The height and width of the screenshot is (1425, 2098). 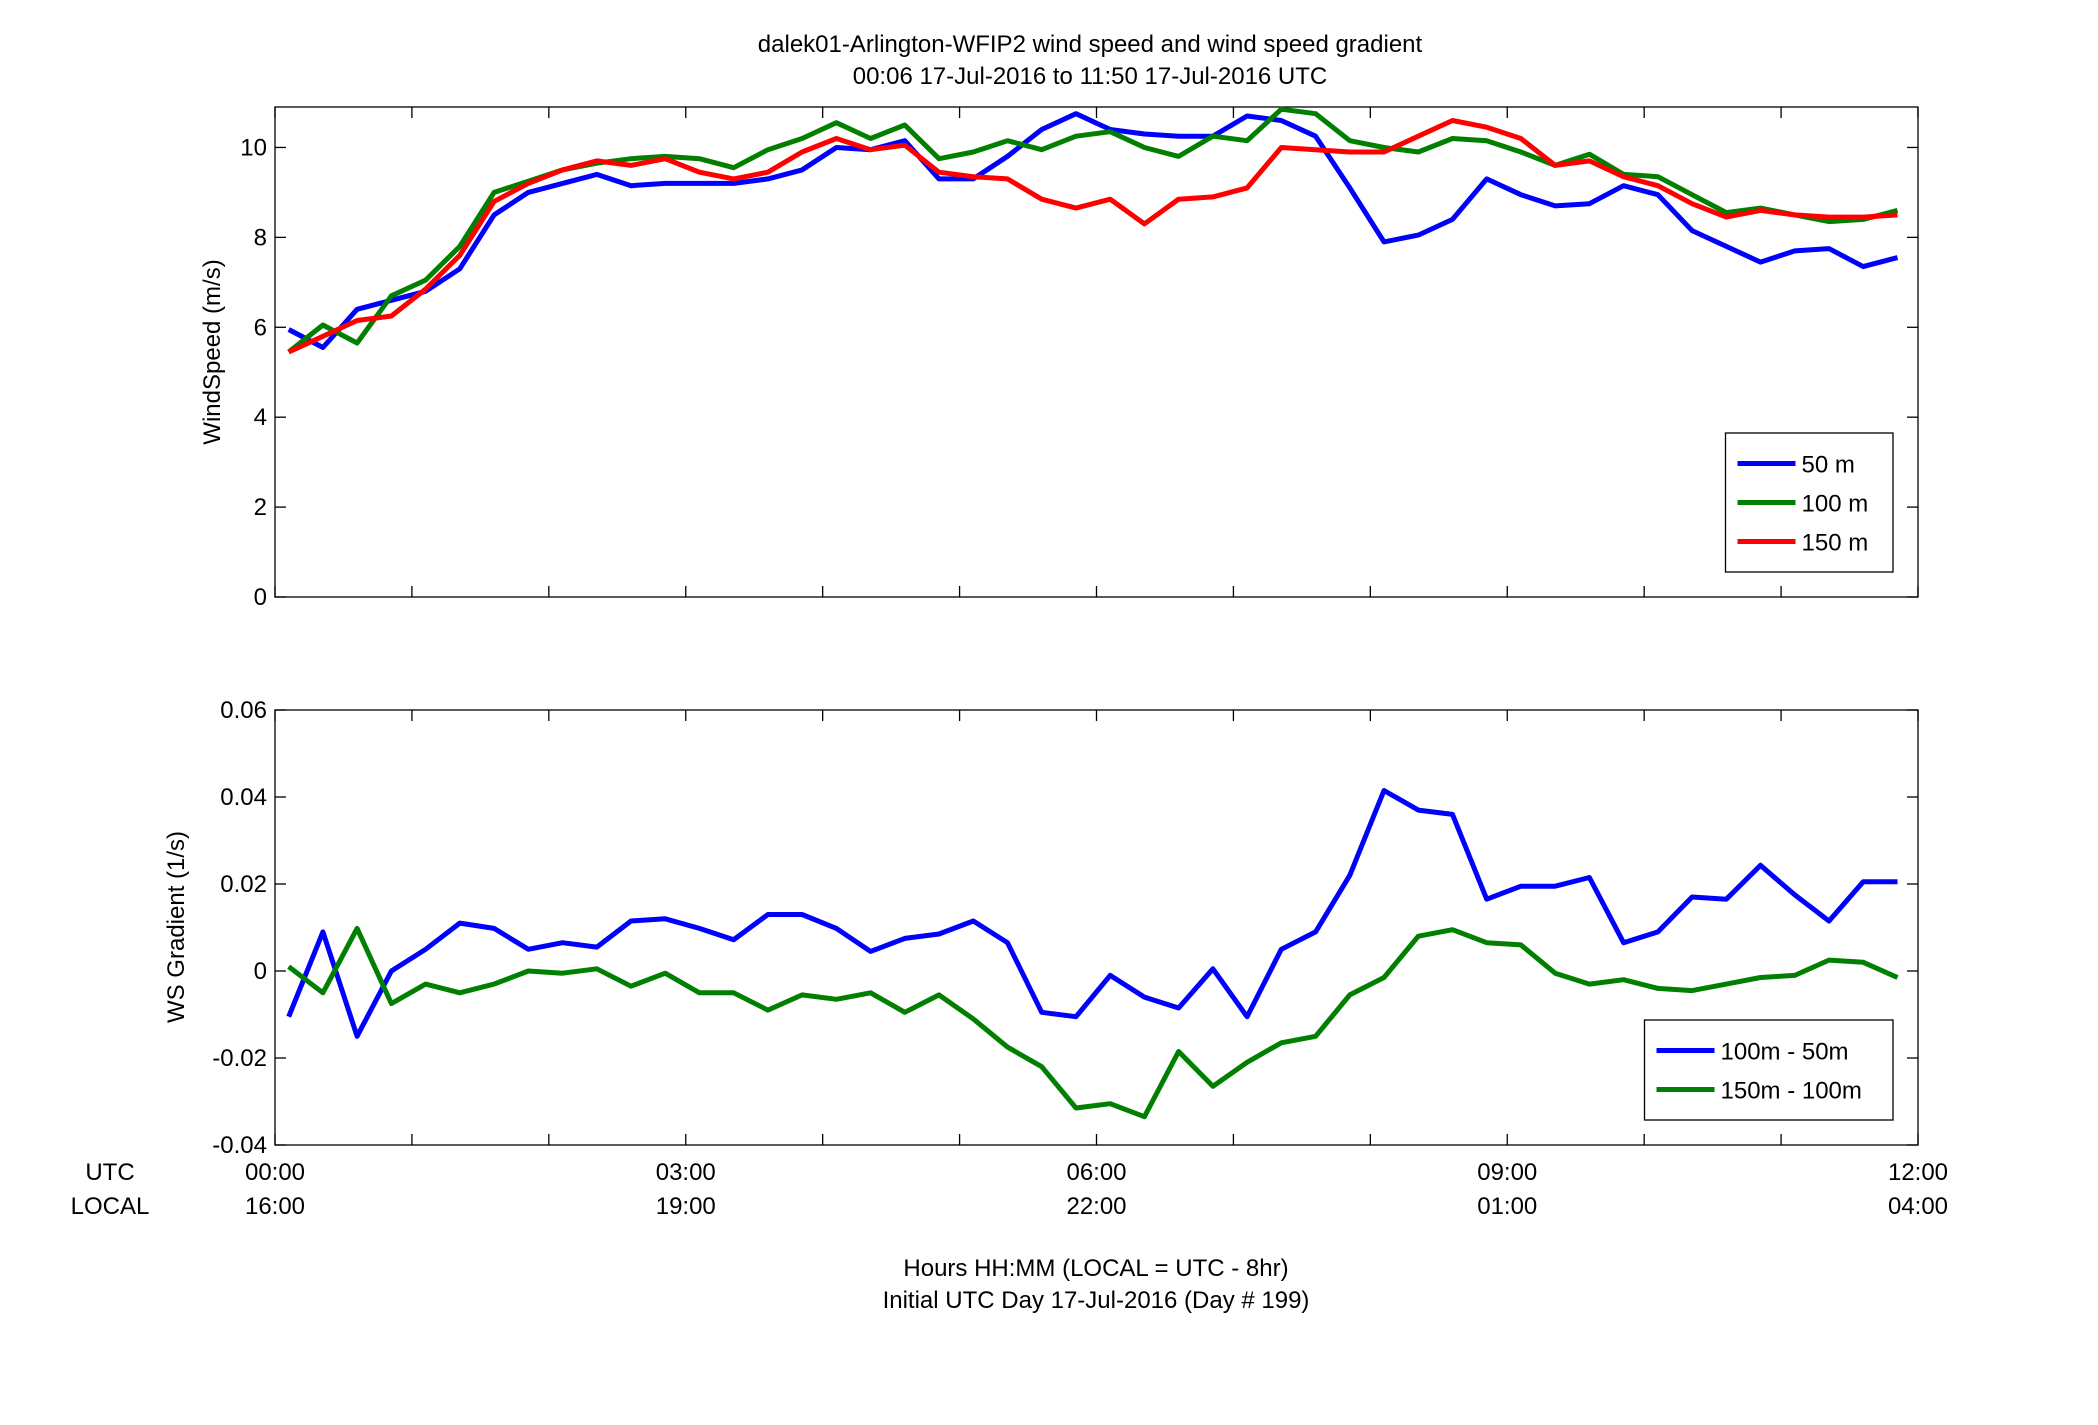 I want to click on y-tick-label: 0.02, so click(x=243, y=884).